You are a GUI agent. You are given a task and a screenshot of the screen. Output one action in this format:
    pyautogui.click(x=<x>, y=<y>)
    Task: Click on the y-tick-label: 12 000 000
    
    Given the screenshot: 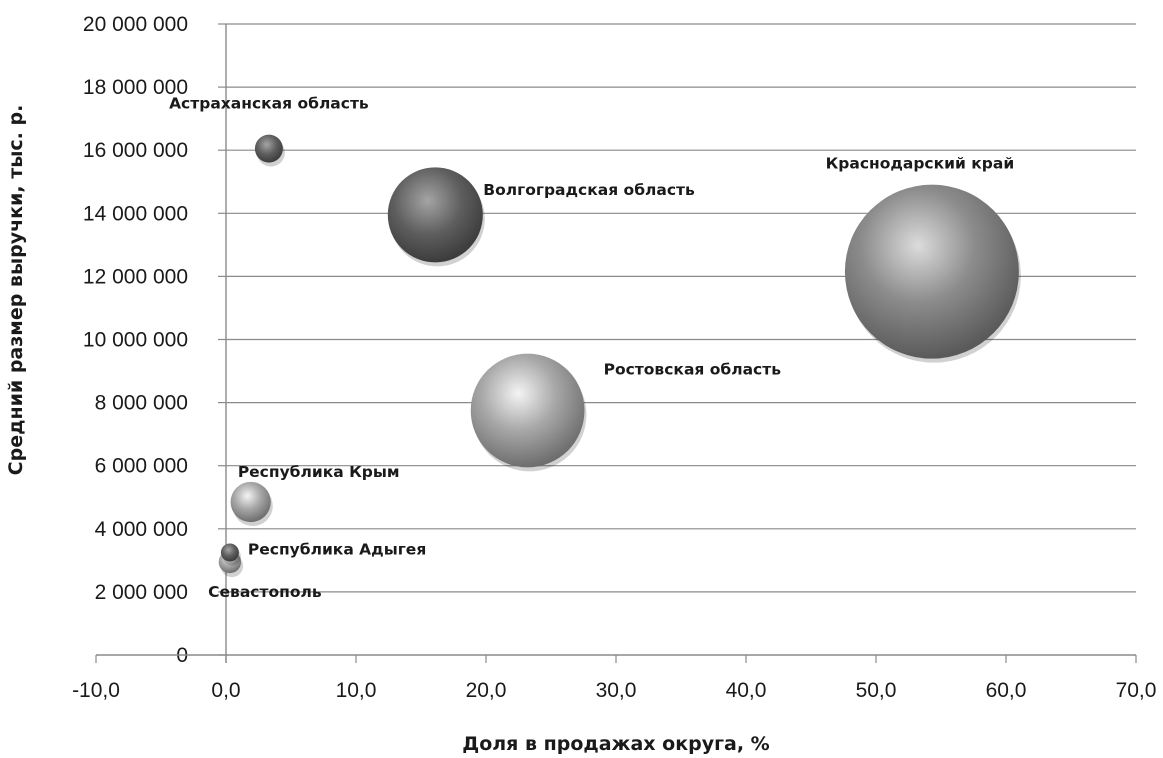 What is the action you would take?
    pyautogui.click(x=135, y=276)
    